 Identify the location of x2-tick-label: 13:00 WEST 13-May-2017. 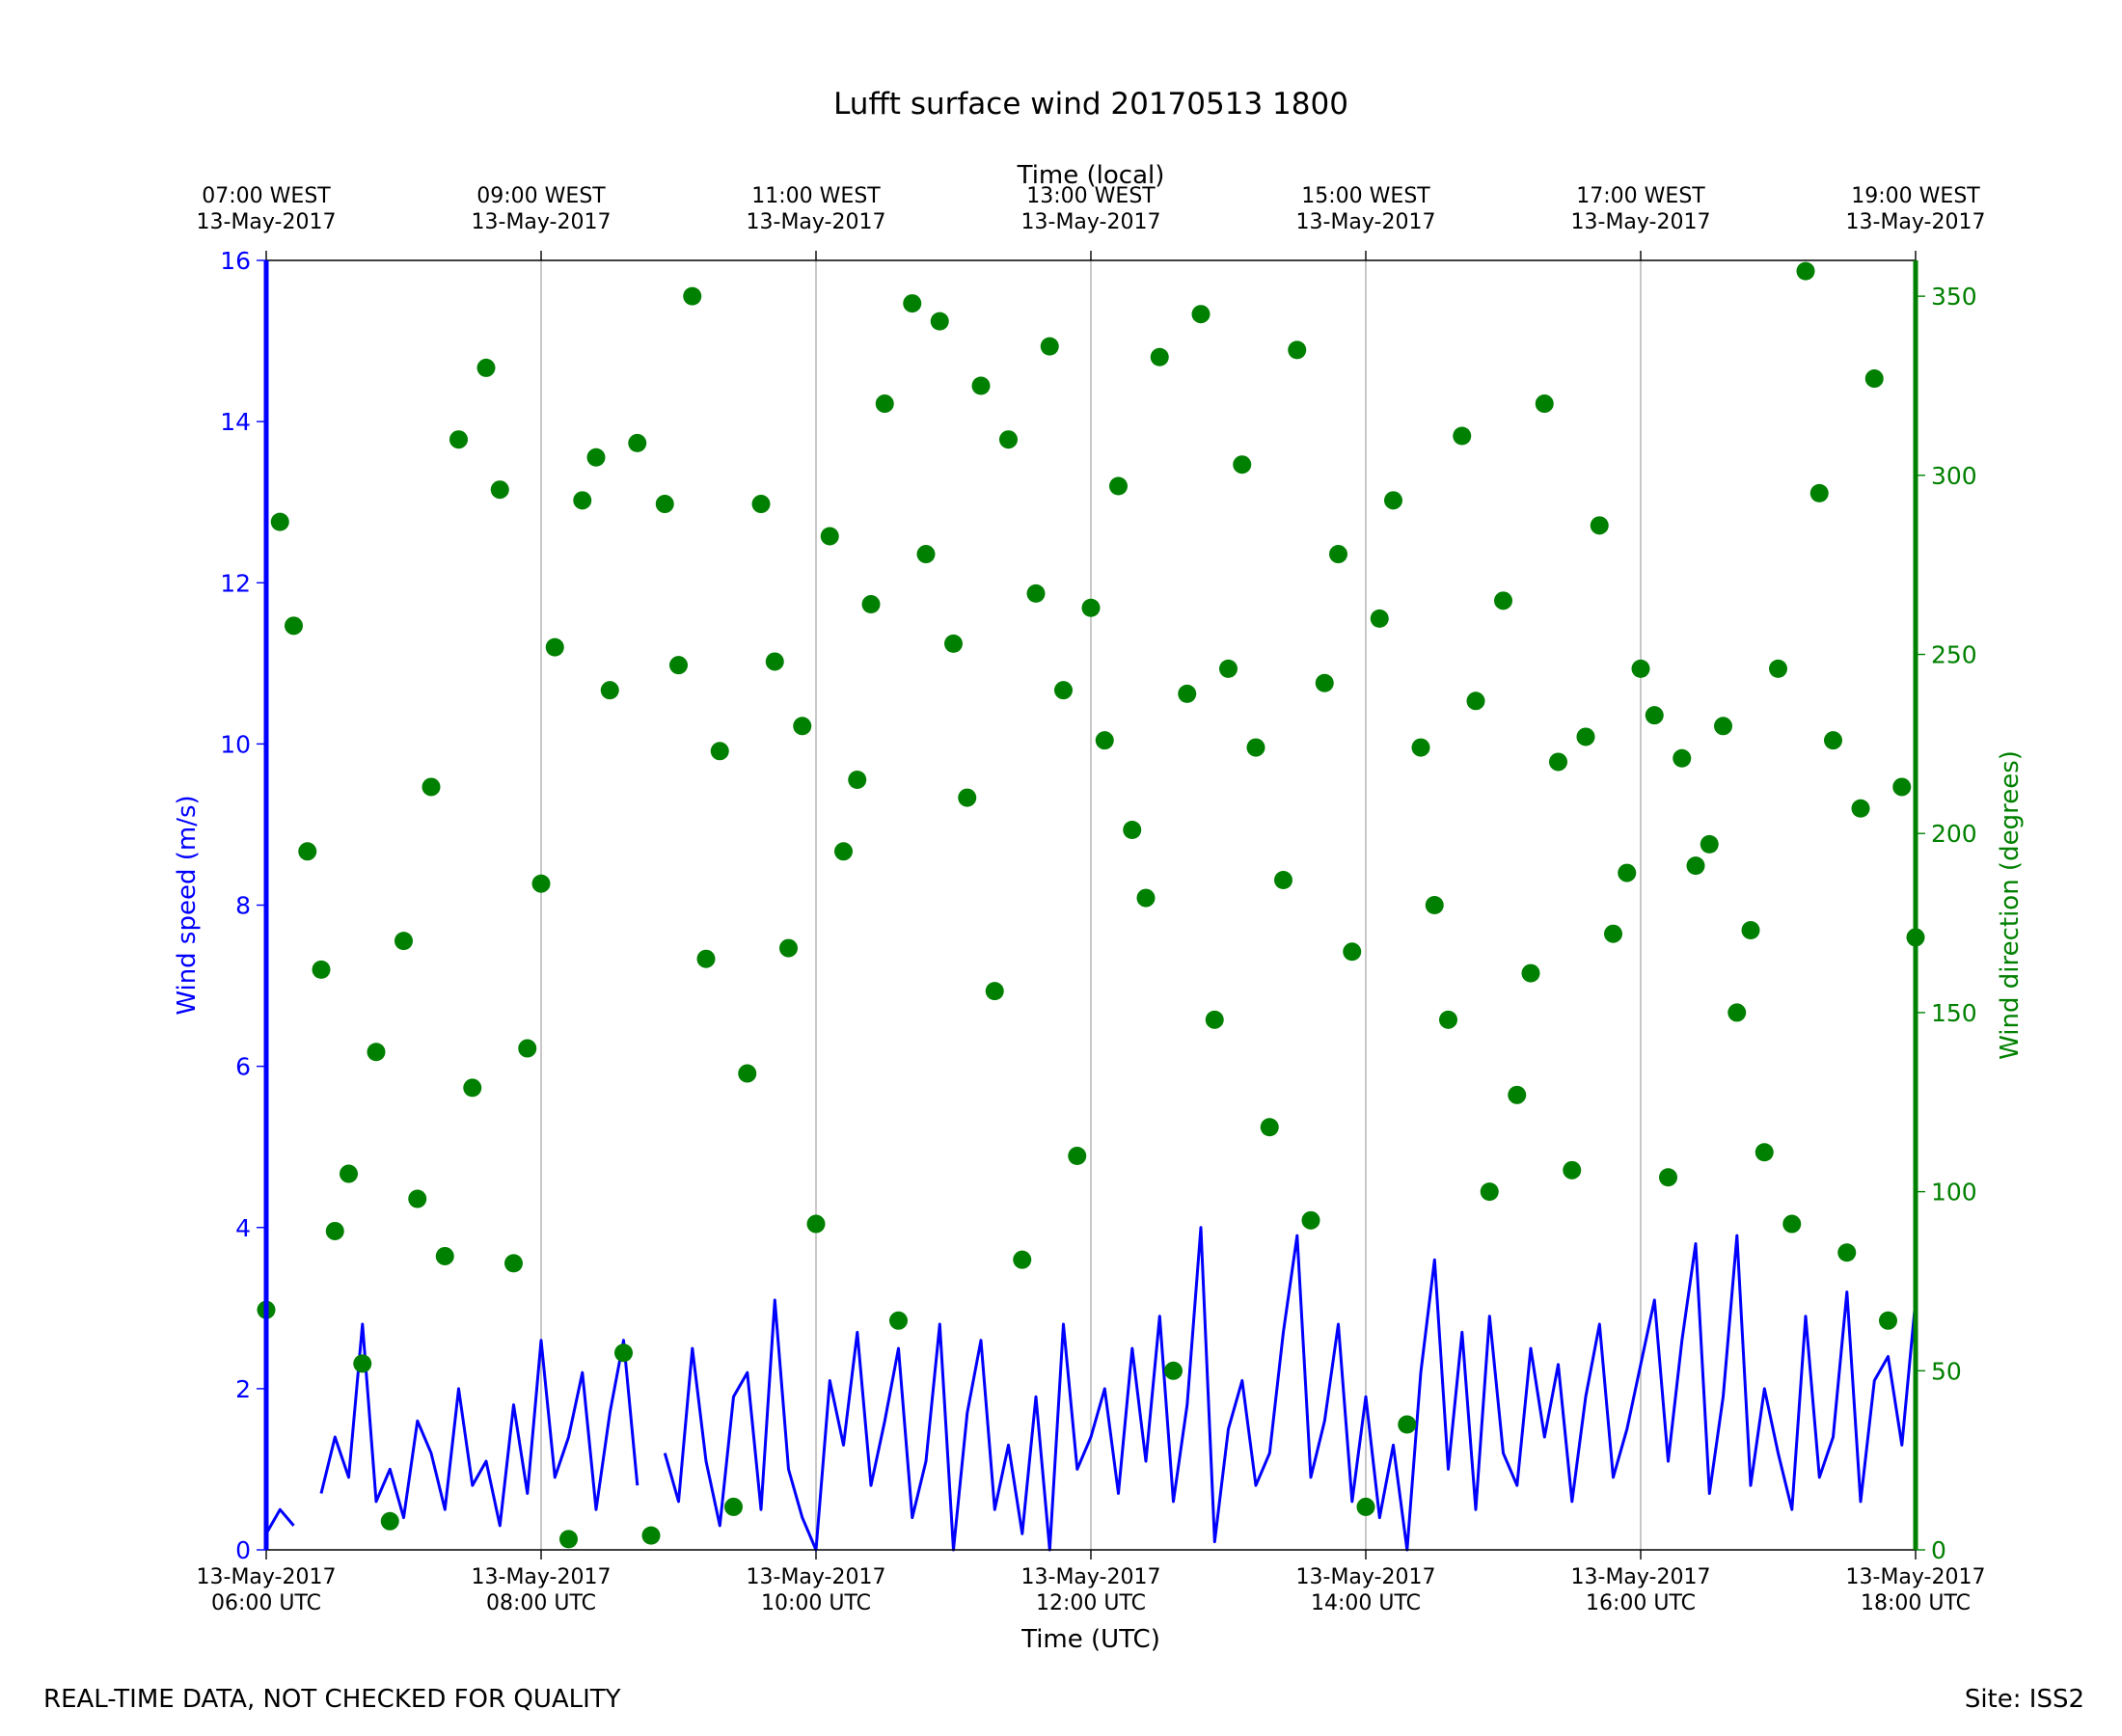
(1091, 209).